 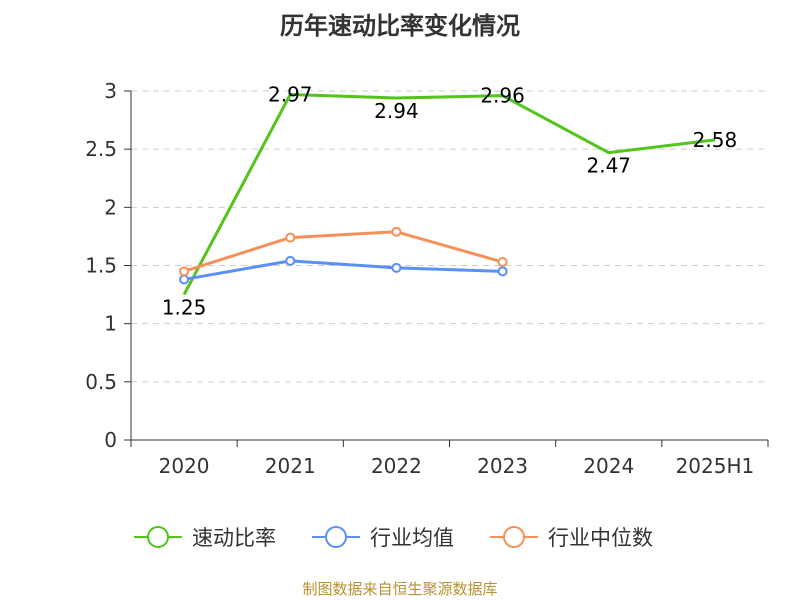 What do you see at coordinates (608, 166) in the screenshot?
I see `data-label: 2.47` at bounding box center [608, 166].